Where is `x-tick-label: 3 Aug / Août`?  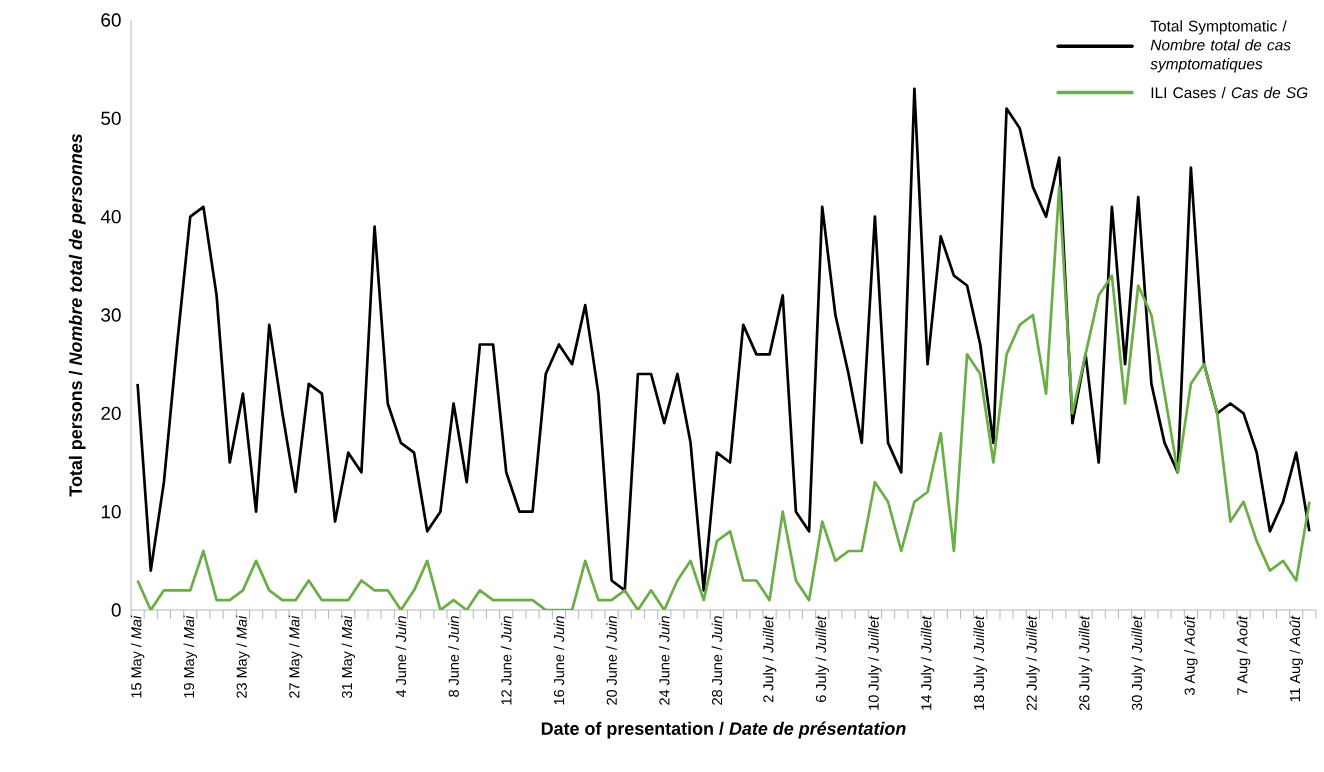 x-tick-label: 3 Aug / Août is located at coordinates (1191, 655).